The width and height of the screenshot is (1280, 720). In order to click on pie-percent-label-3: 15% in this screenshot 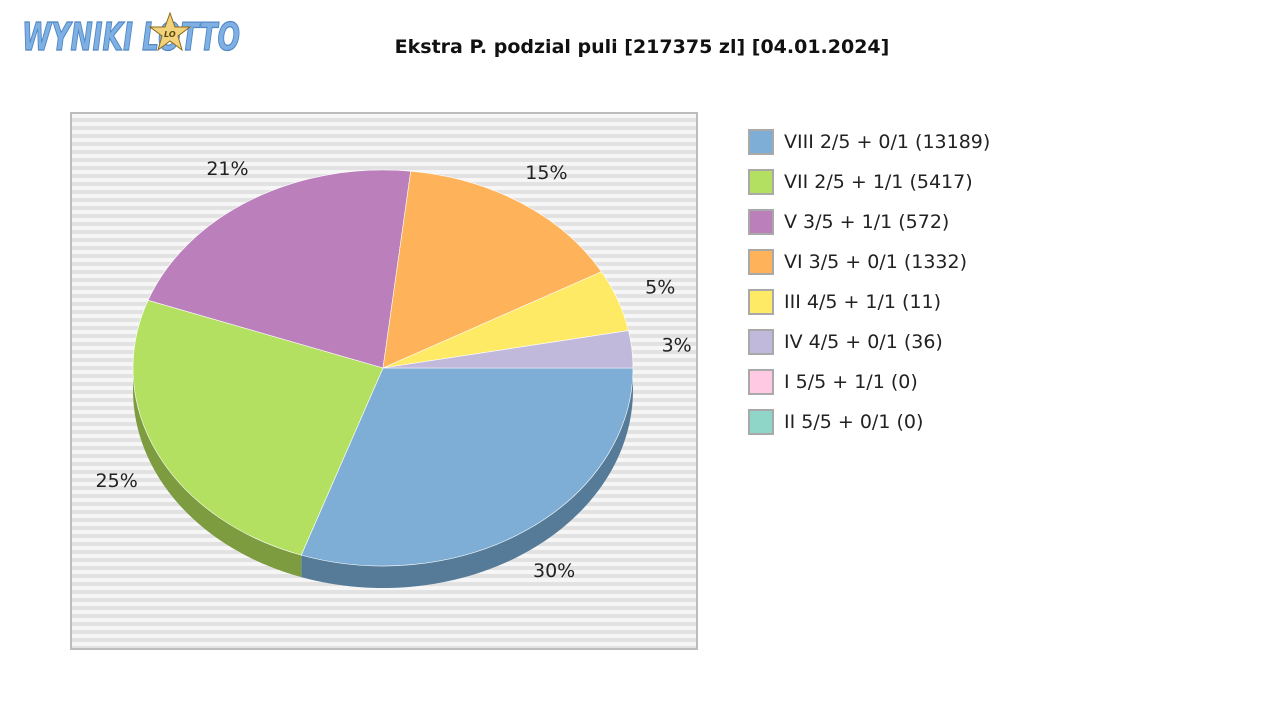, I will do `click(546, 173)`.